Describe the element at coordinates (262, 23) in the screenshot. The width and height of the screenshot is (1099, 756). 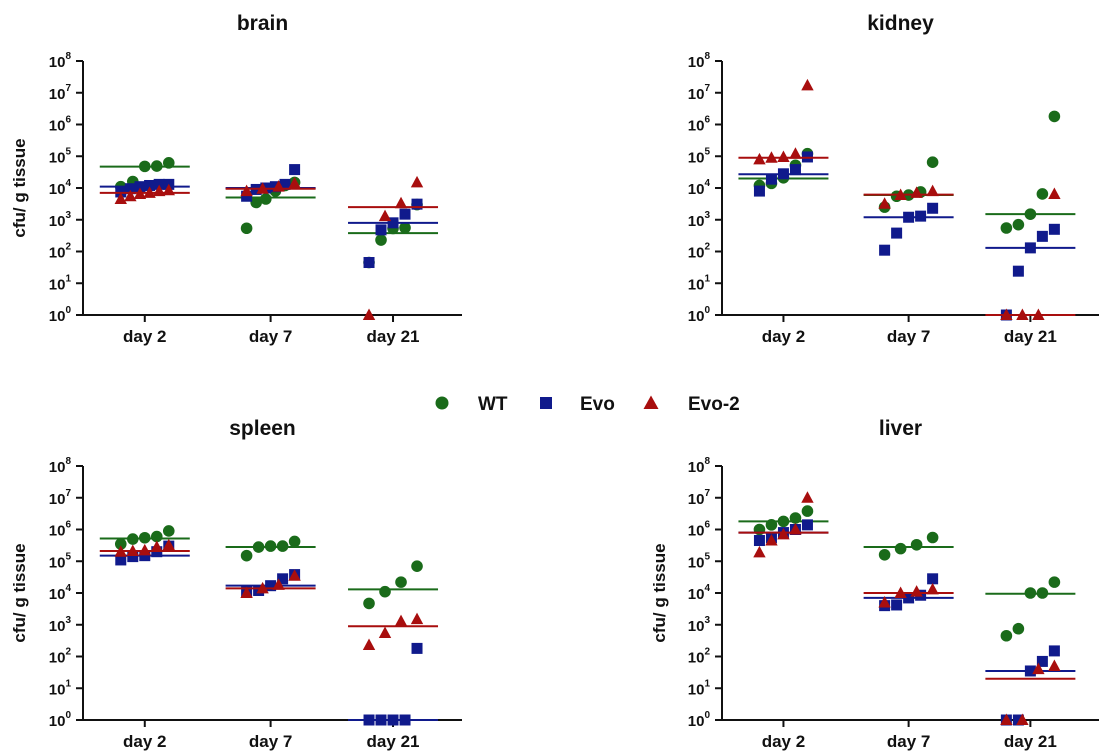
I see `panel-title: brain` at that location.